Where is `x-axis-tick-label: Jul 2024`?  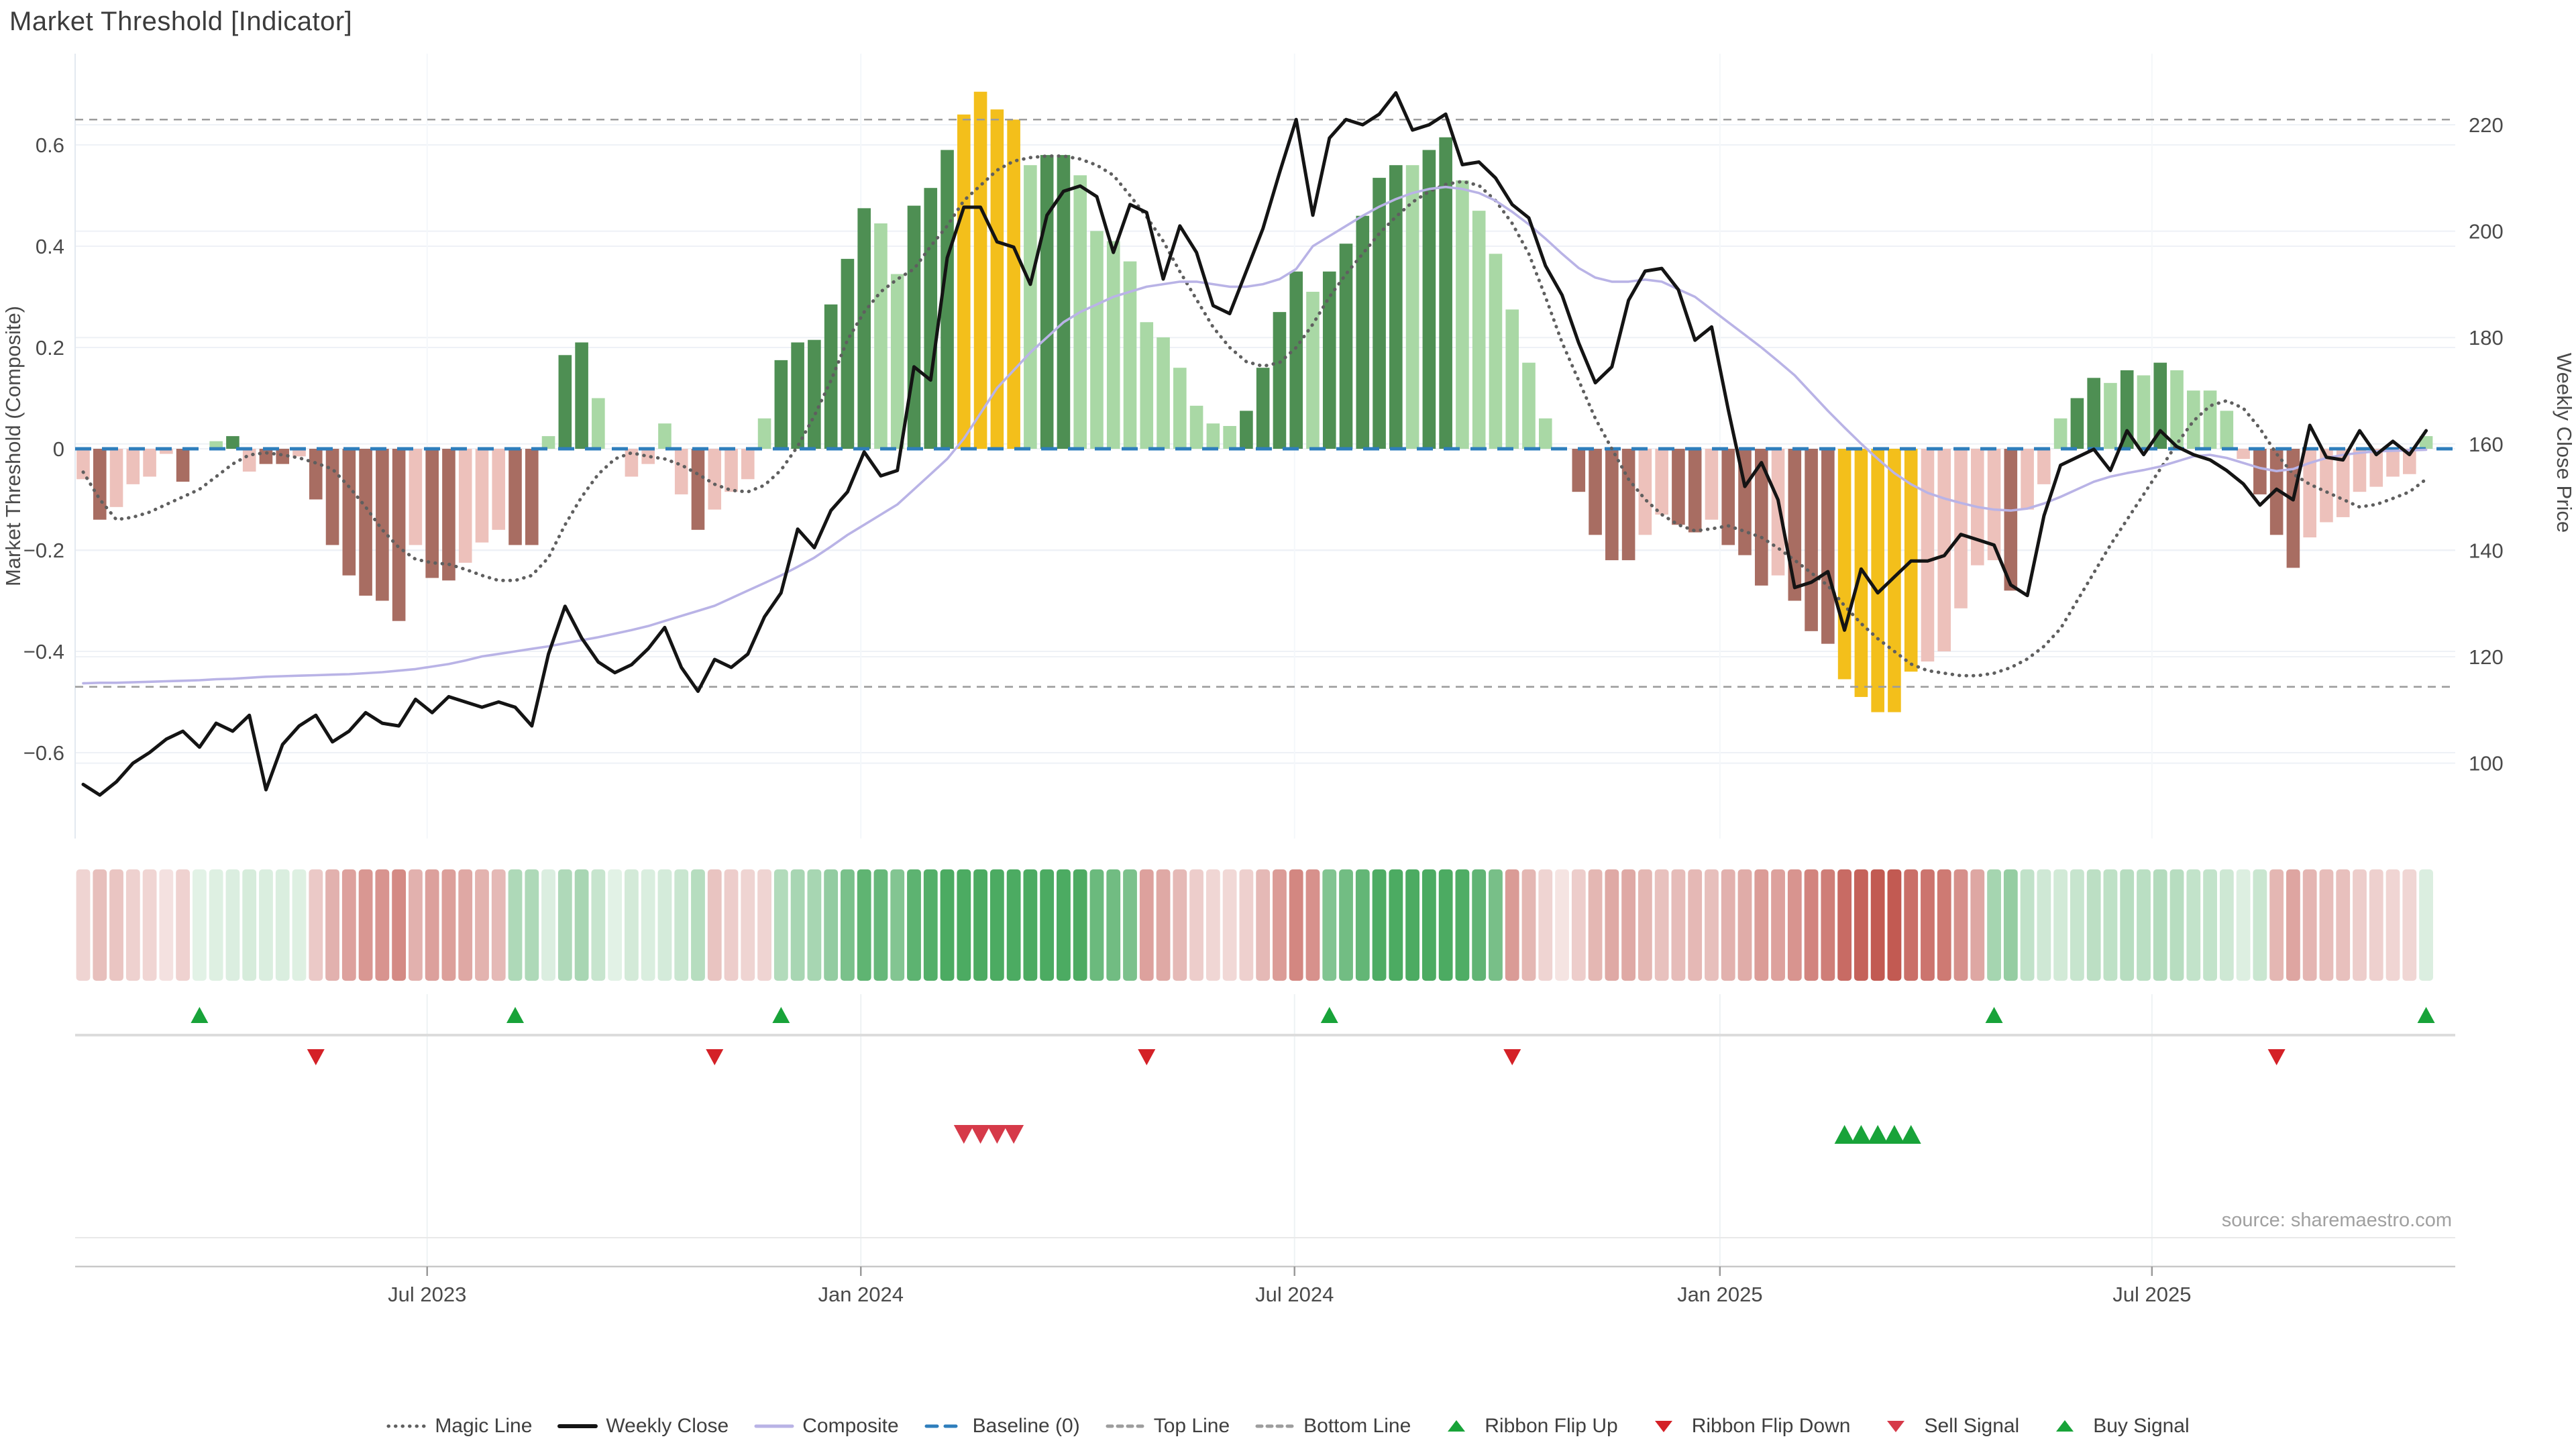
x-axis-tick-label: Jul 2024 is located at coordinates (1294, 1294).